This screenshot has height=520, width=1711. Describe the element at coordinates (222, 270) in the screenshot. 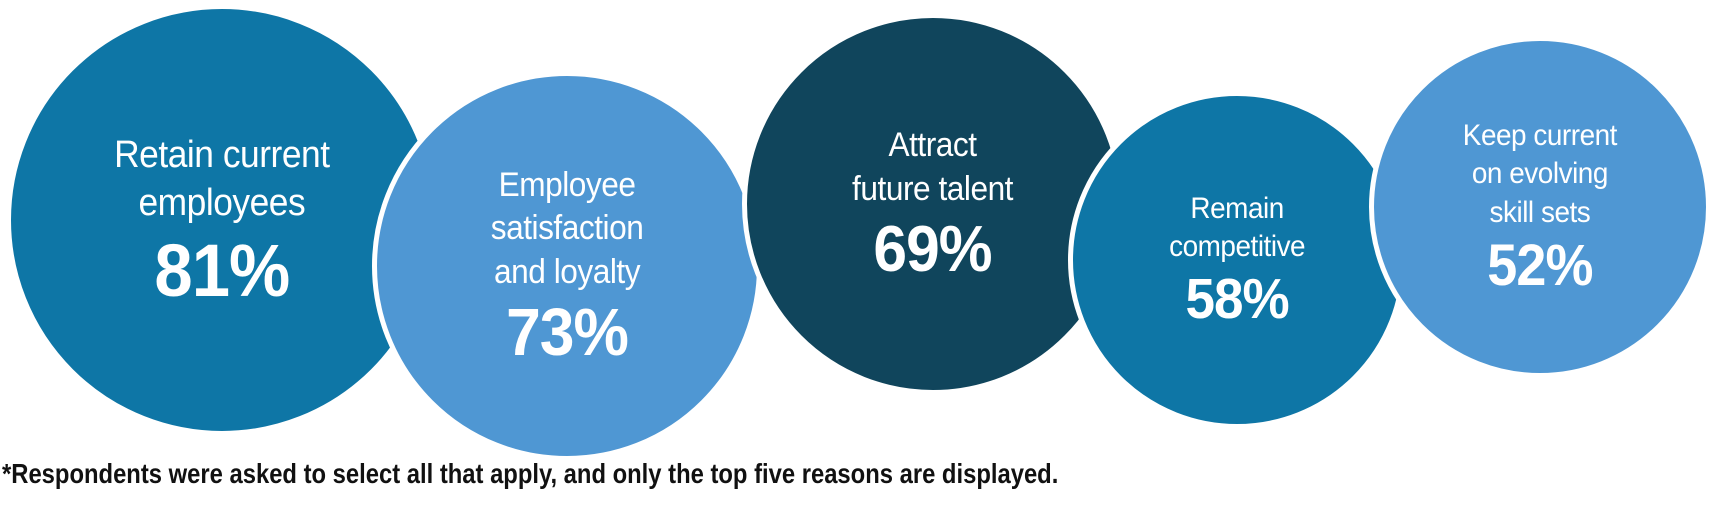

I see `bubble-value: 81%` at that location.